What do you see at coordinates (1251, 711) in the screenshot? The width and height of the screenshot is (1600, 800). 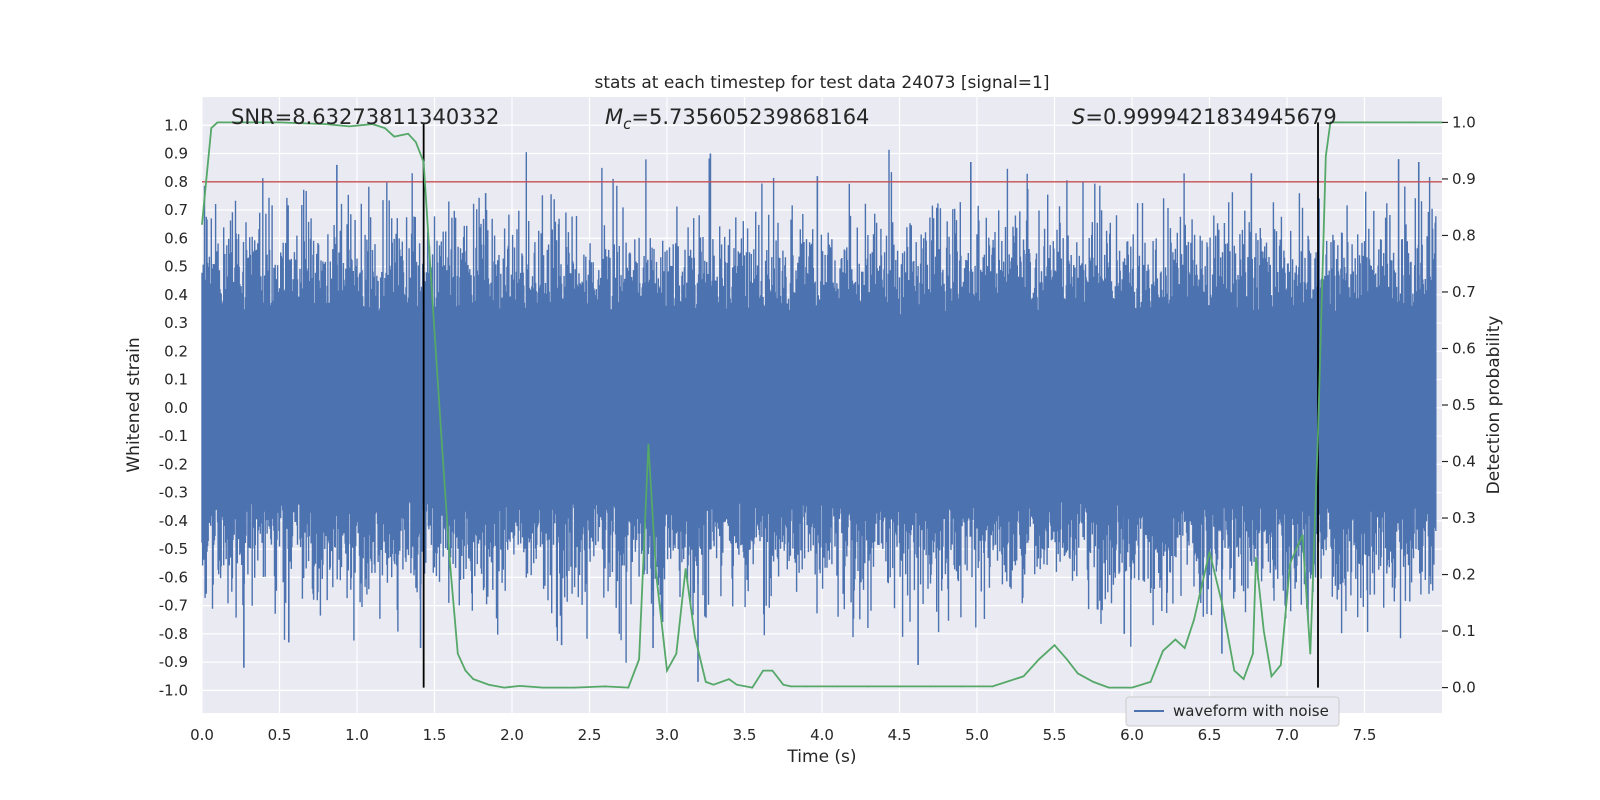 I see `legend-label: waveform with noise` at bounding box center [1251, 711].